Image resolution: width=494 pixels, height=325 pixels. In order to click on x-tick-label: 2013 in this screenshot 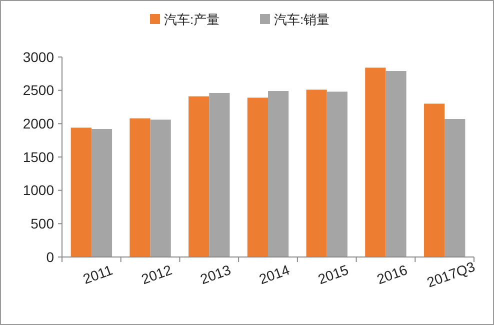, I will do `click(215, 274)`.